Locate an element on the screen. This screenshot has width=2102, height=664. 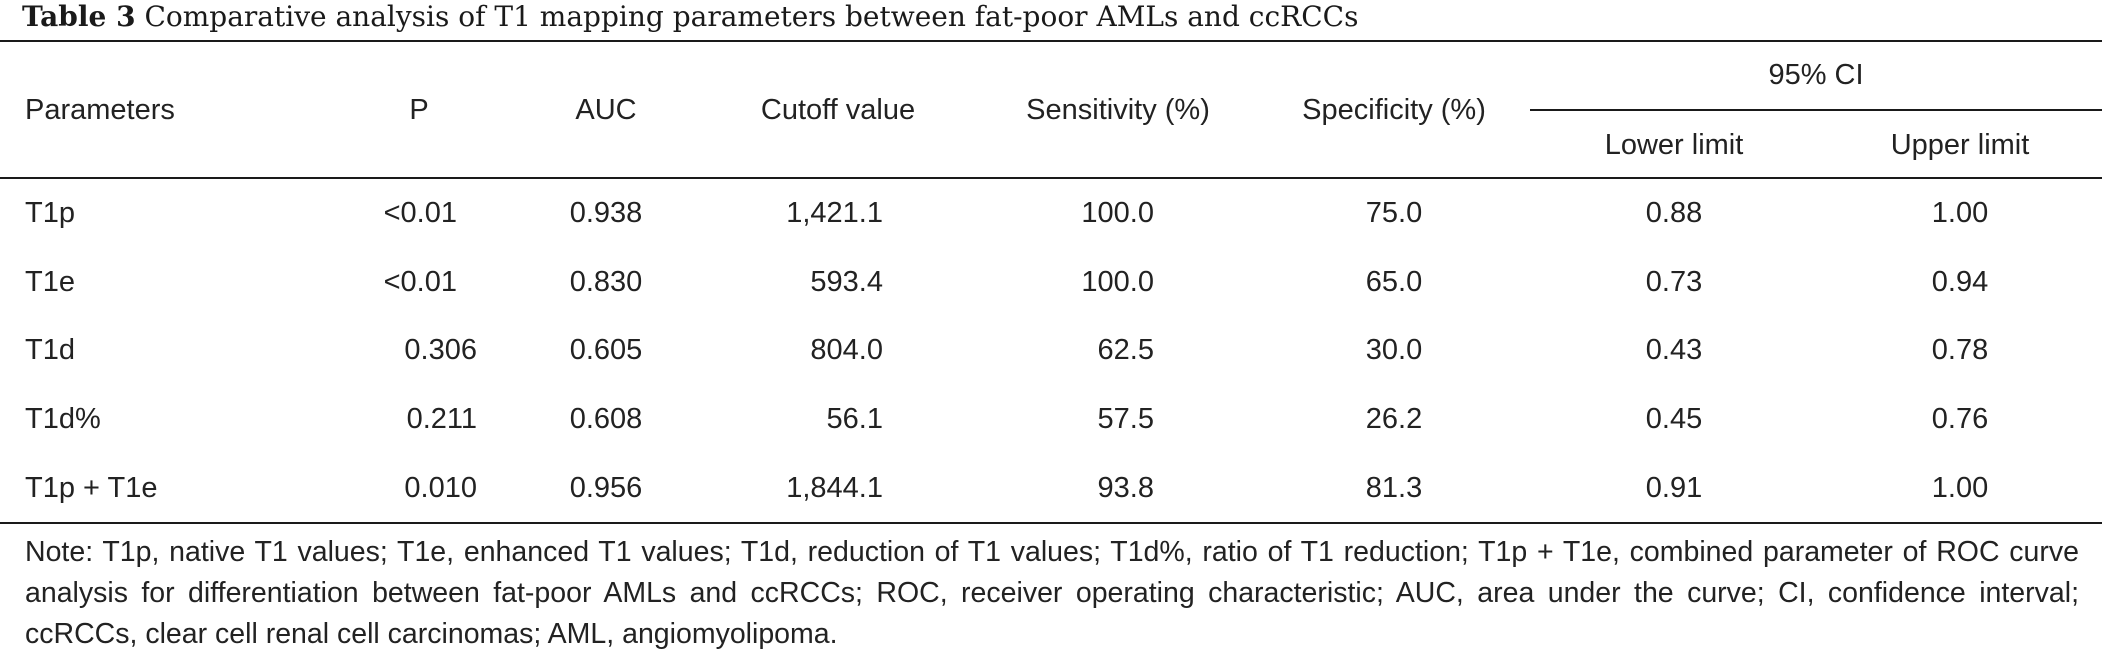
cell-cutoff: 1,844.1 is located at coordinates (834, 488).